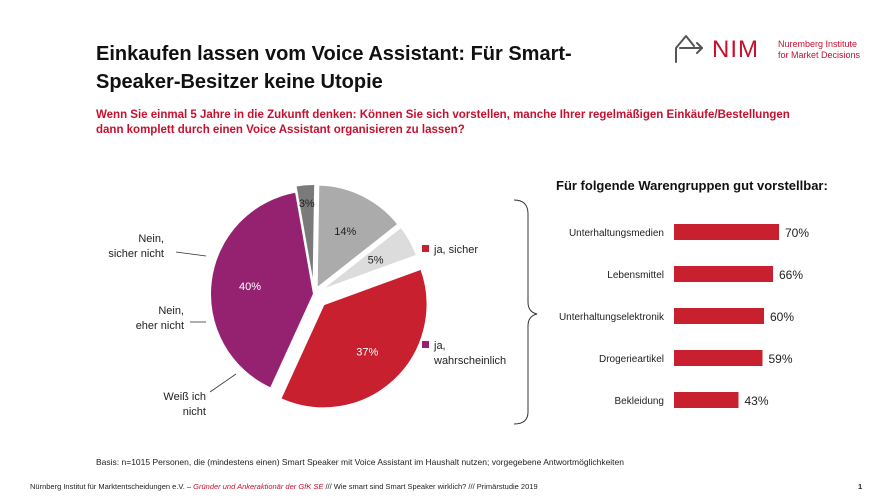 This screenshot has width=889, height=500. Describe the element at coordinates (184, 404) in the screenshot. I see `pie-category-label-weiss-ich-nicht: Weiß ich nicht` at that location.